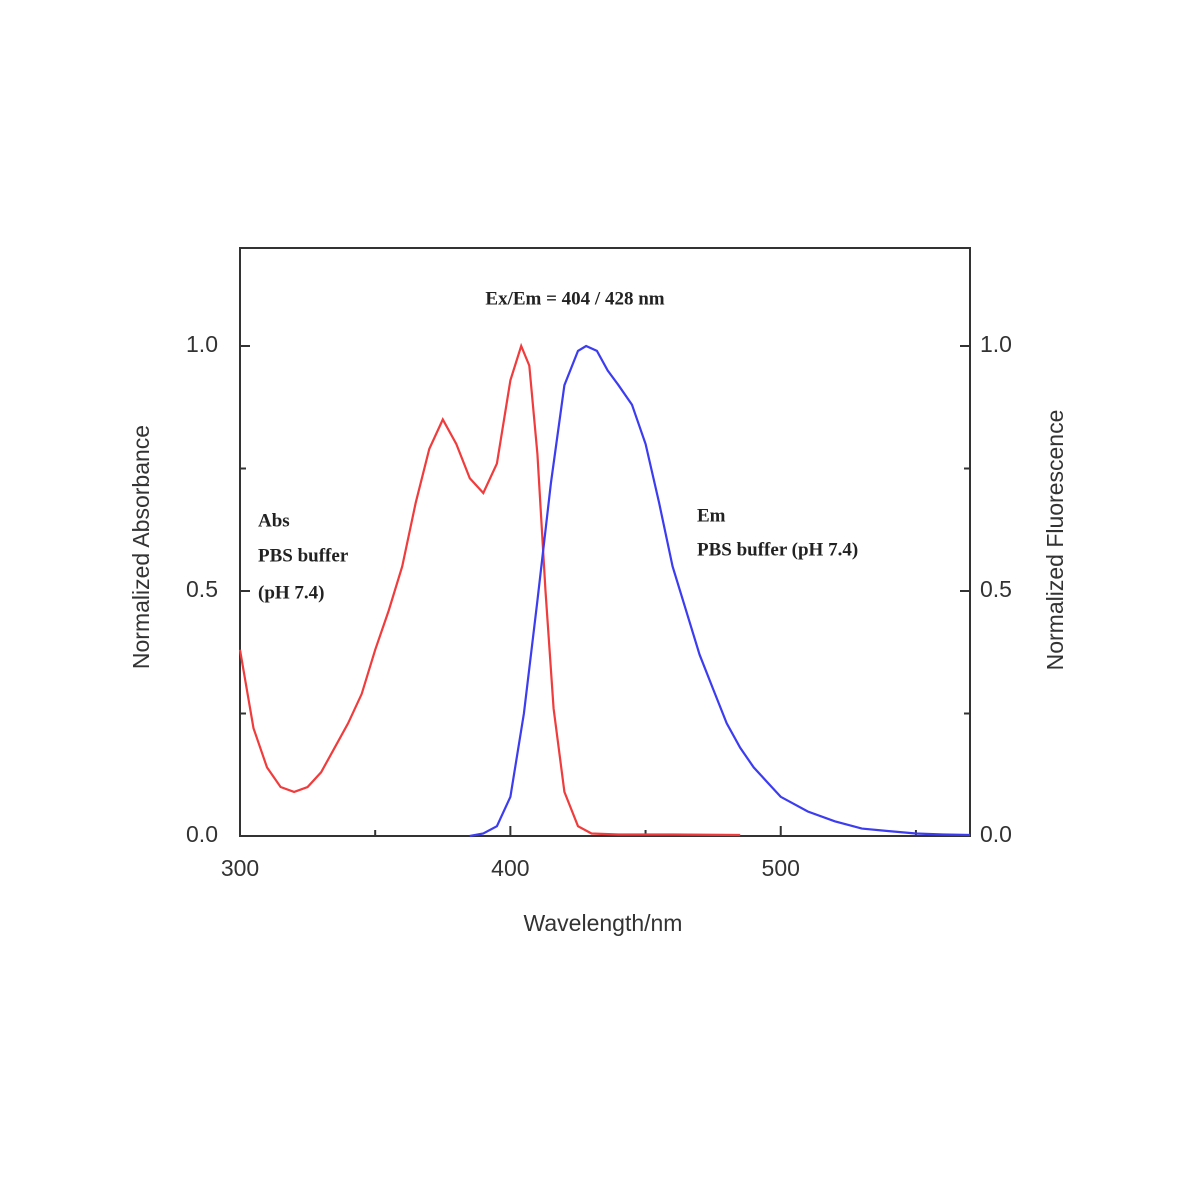 Image resolution: width=1200 pixels, height=1200 pixels. What do you see at coordinates (303, 555) in the screenshot?
I see `annotation: PBS buffer` at bounding box center [303, 555].